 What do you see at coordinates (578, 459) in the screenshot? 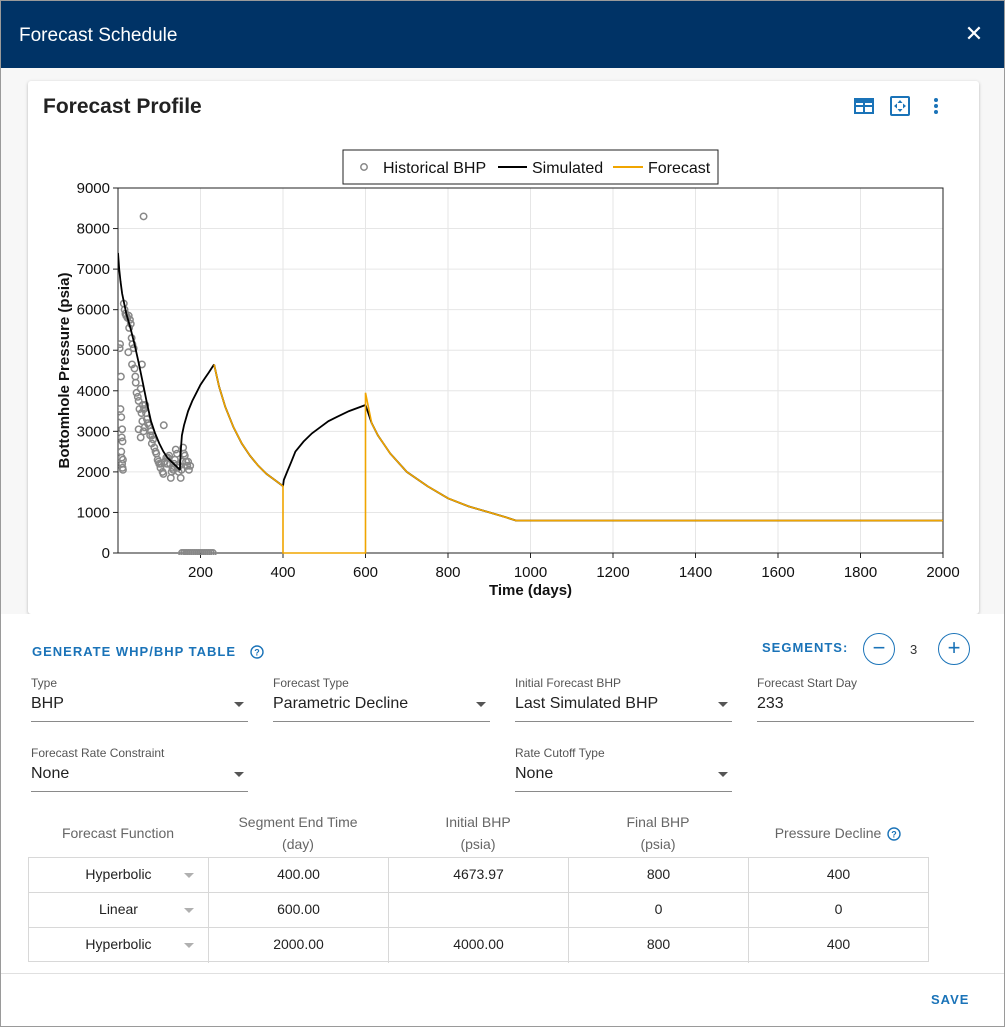
I see `forecast-line` at bounding box center [578, 459].